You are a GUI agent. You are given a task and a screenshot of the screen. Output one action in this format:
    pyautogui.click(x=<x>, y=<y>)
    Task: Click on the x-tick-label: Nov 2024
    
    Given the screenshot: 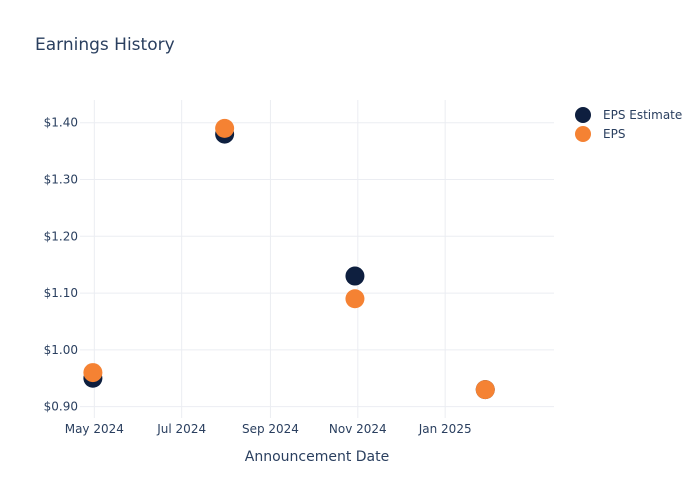 What is the action you would take?
    pyautogui.click(x=358, y=429)
    